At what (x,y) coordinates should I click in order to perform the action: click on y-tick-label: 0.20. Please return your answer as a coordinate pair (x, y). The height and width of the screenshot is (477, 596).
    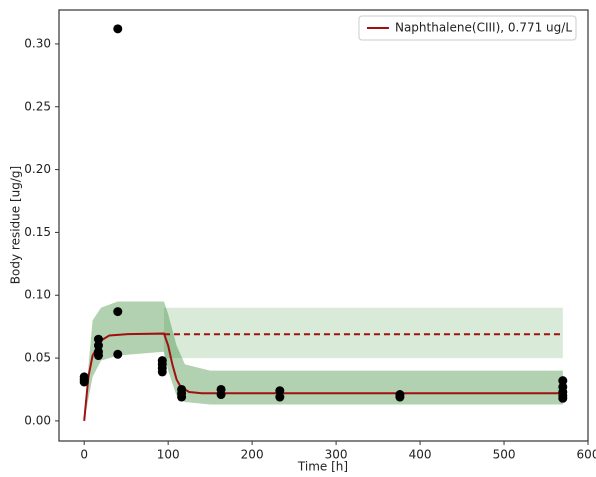
    Looking at the image, I should click on (37, 169).